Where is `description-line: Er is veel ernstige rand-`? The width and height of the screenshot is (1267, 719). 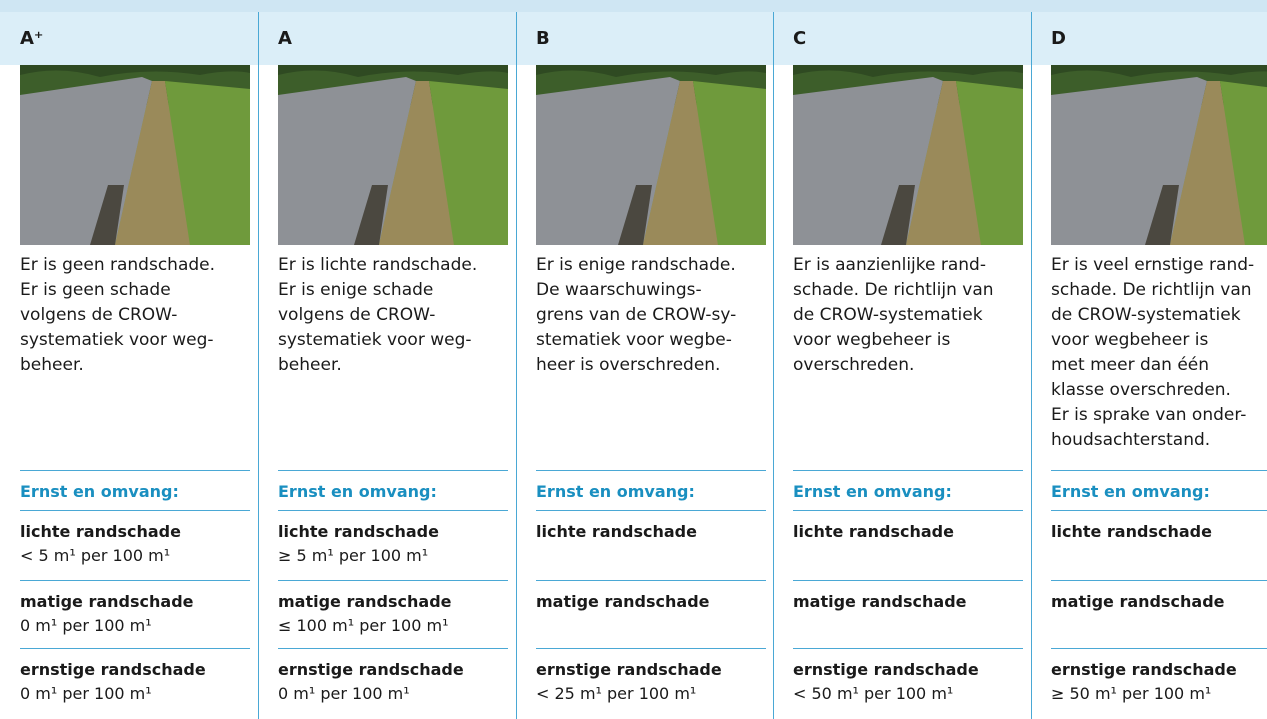 description-line: Er is veel ernstige rand- is located at coordinates (1153, 265).